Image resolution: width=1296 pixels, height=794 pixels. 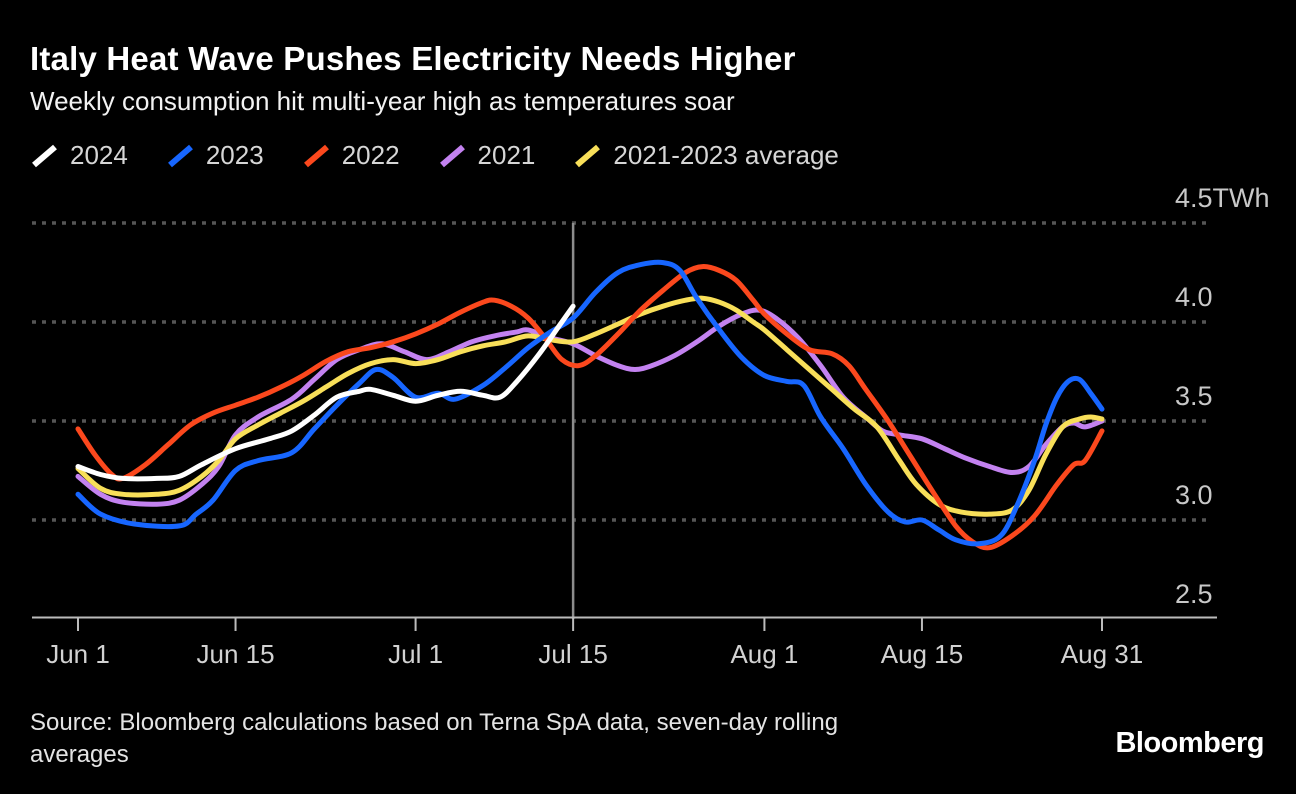 What do you see at coordinates (78, 654) in the screenshot?
I see `x-tick-label: Jun 1` at bounding box center [78, 654].